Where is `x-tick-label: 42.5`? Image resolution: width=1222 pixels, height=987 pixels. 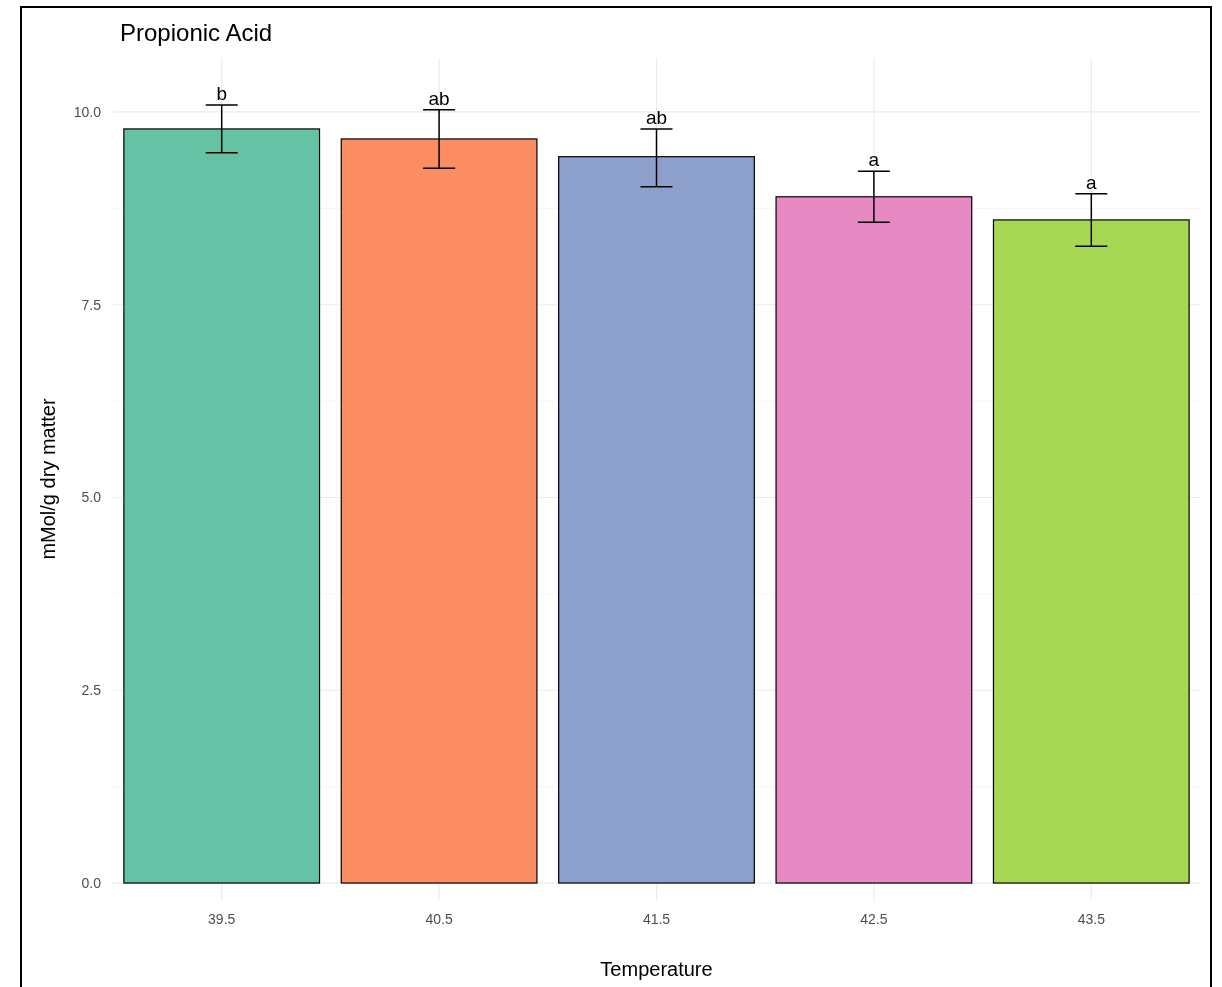
x-tick-label: 42.5 is located at coordinates (874, 918).